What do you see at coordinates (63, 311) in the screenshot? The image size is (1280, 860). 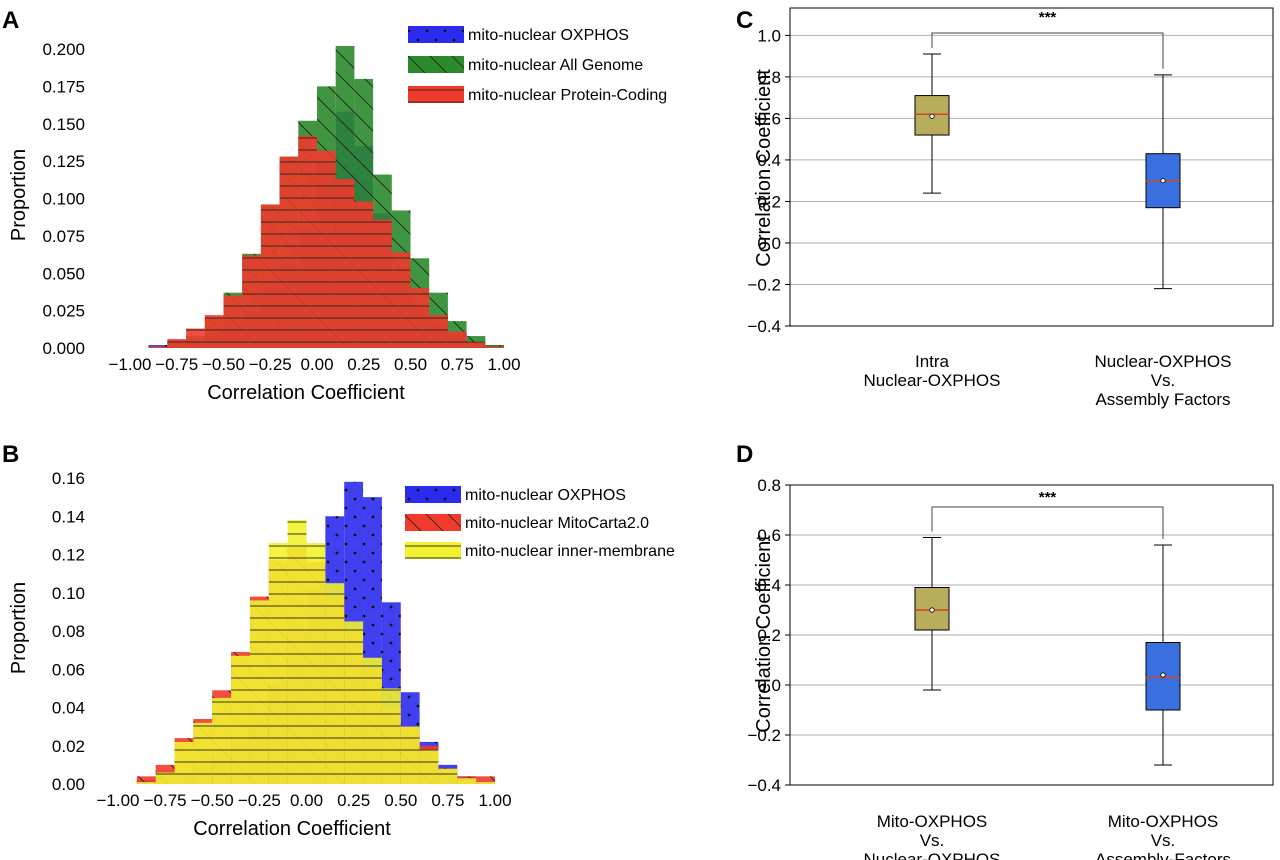 I see `panel-a-ytick-1: 0.025` at bounding box center [63, 311].